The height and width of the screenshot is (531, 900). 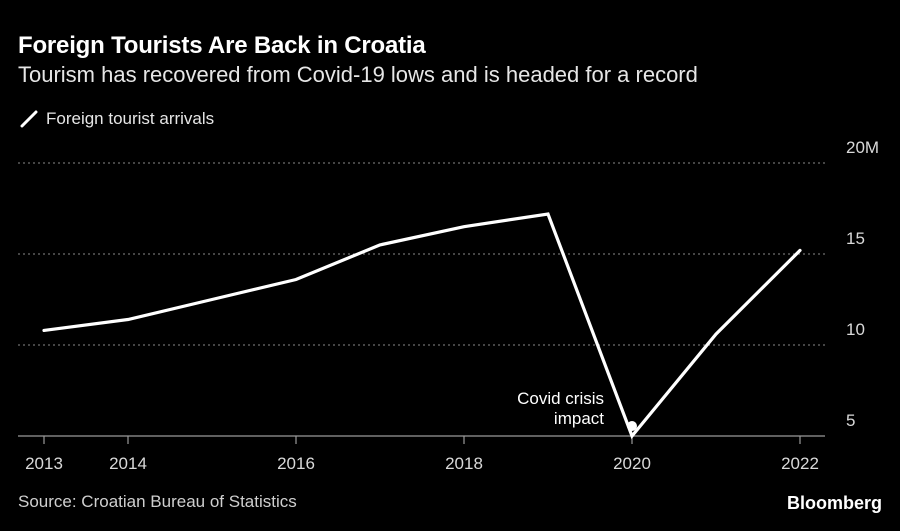 I want to click on x-tick-label: 2013, so click(x=44, y=463).